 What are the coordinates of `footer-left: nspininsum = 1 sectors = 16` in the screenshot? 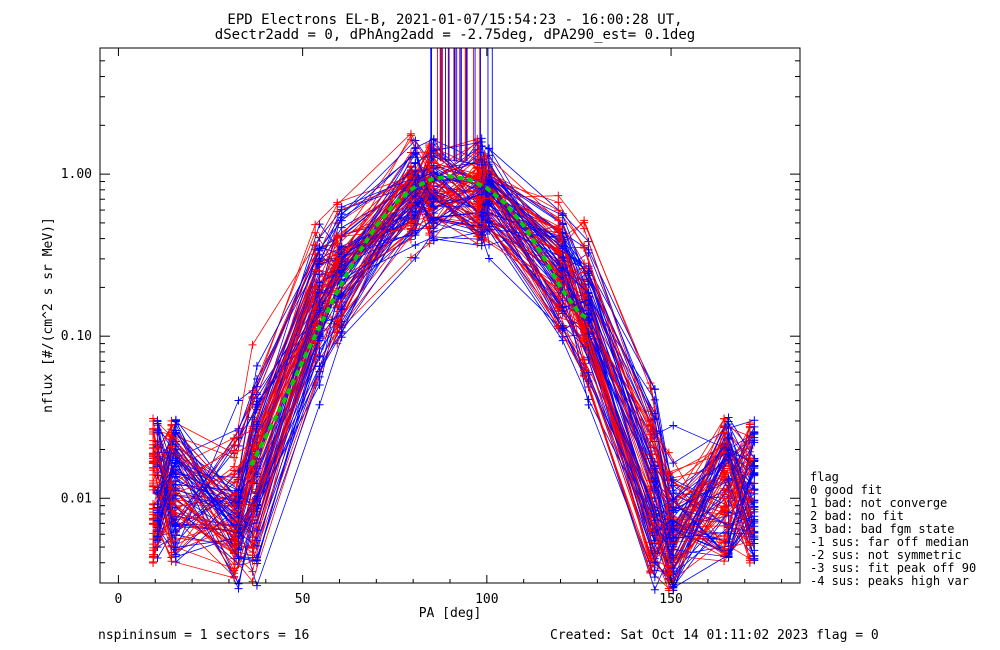 It's located at (203, 635).